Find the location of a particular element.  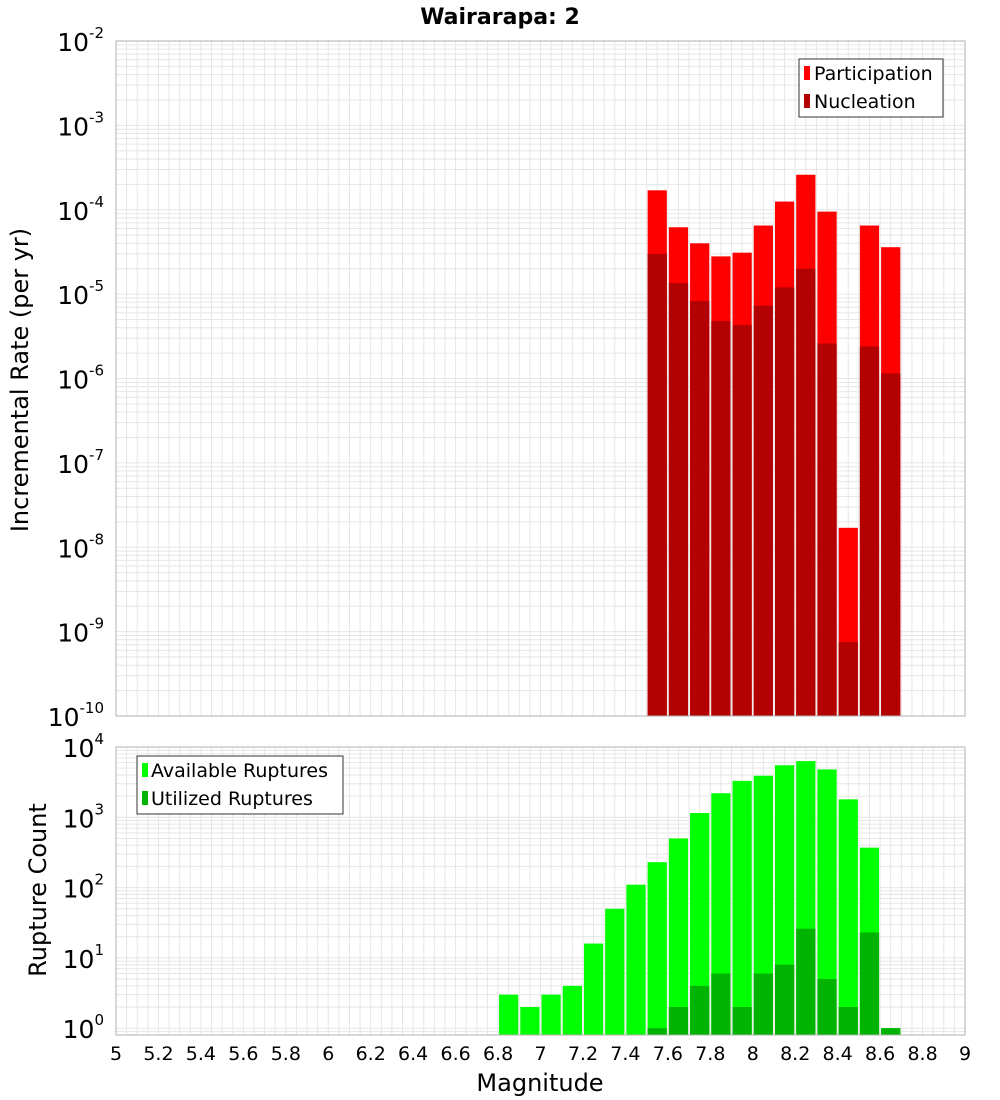

y-tick-label: 10⁻⁷ is located at coordinates (80, 462).